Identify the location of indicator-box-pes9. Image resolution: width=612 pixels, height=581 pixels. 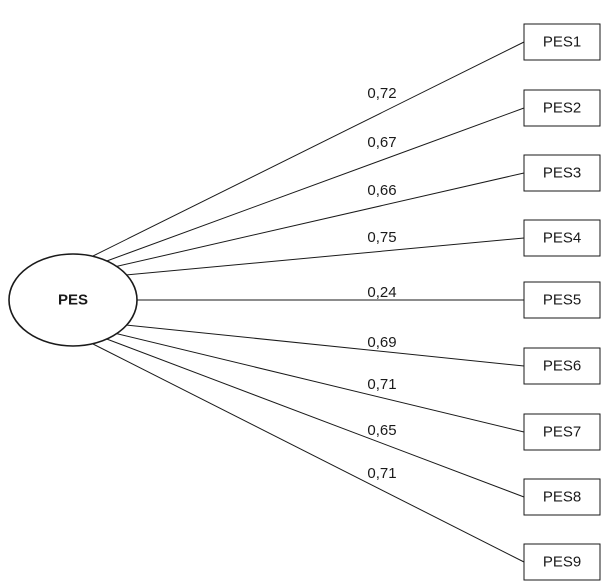
(562, 562).